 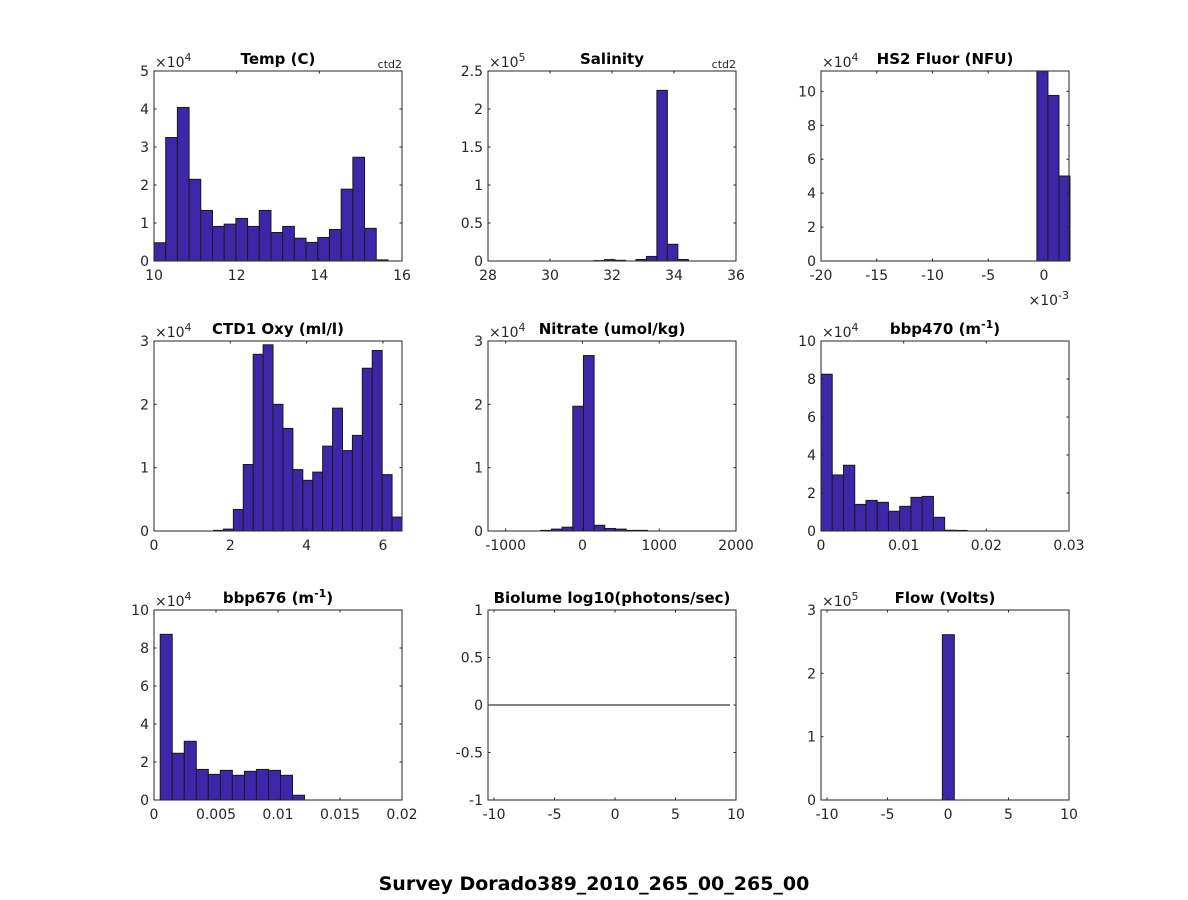 What do you see at coordinates (811, 456) in the screenshot?
I see `y-tick-label: 4` at bounding box center [811, 456].